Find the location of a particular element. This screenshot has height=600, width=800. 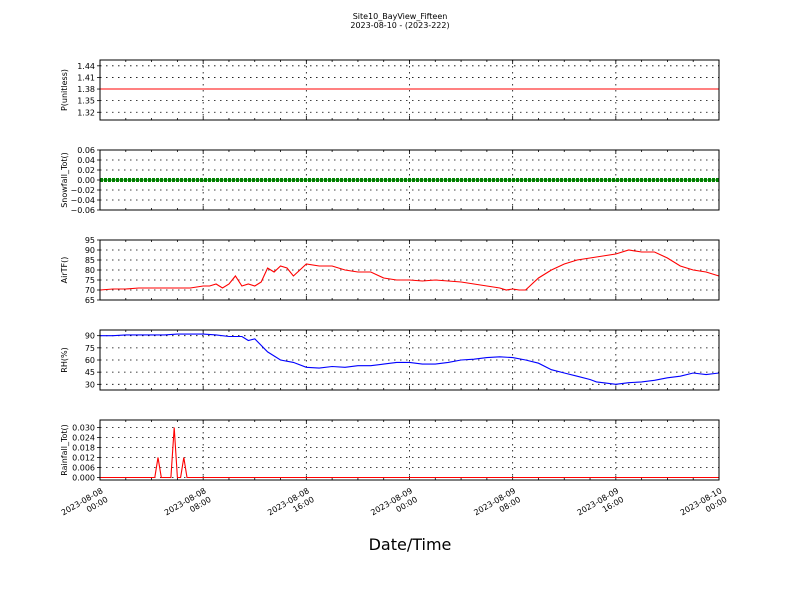

y-tick-label: 0.006 is located at coordinates (83, 468).